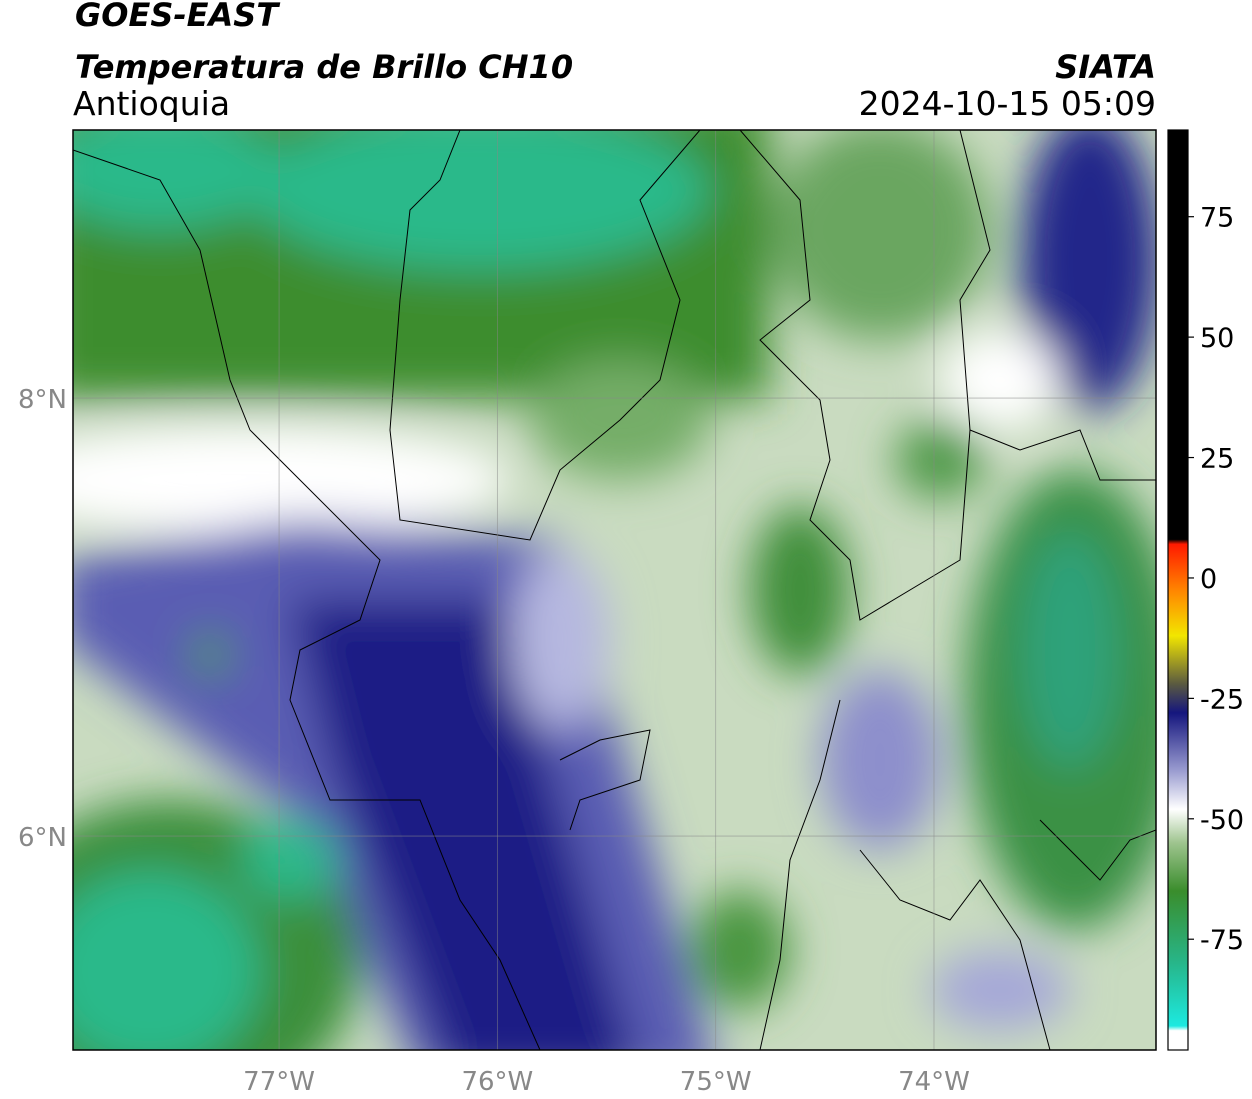 This screenshot has height=1099, width=1252. Describe the element at coordinates (1105, 67) in the screenshot. I see `source: SIATA` at that location.